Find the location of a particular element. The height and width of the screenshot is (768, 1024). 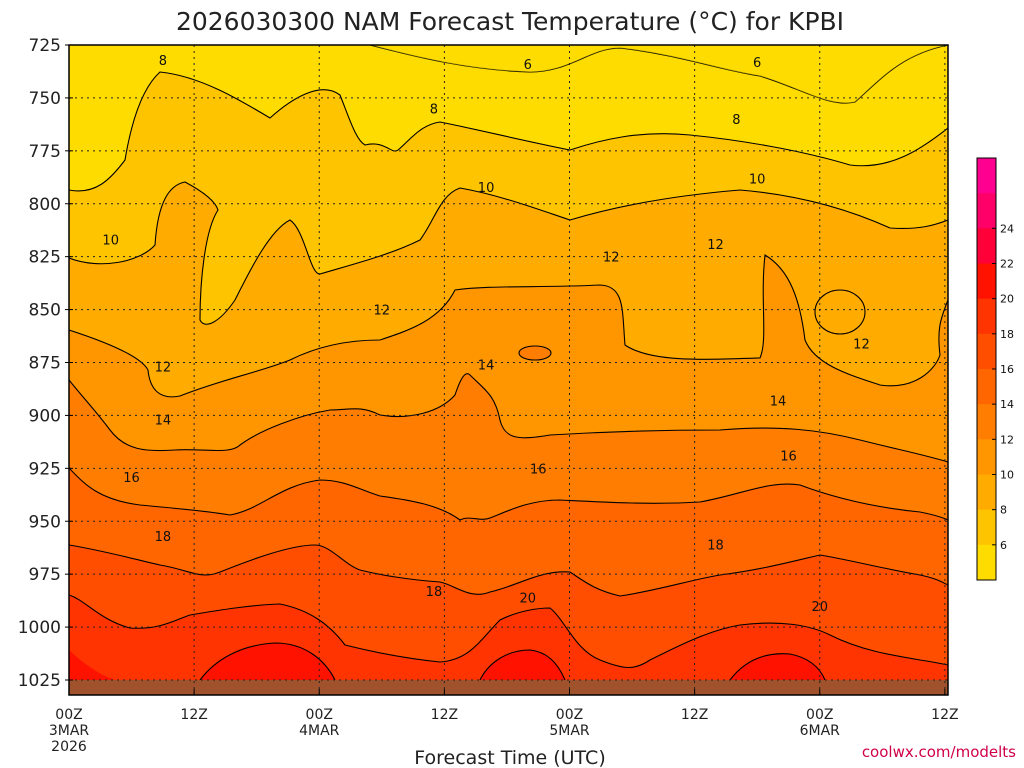

x-tick-label: 3MAR is located at coordinates (69, 731).